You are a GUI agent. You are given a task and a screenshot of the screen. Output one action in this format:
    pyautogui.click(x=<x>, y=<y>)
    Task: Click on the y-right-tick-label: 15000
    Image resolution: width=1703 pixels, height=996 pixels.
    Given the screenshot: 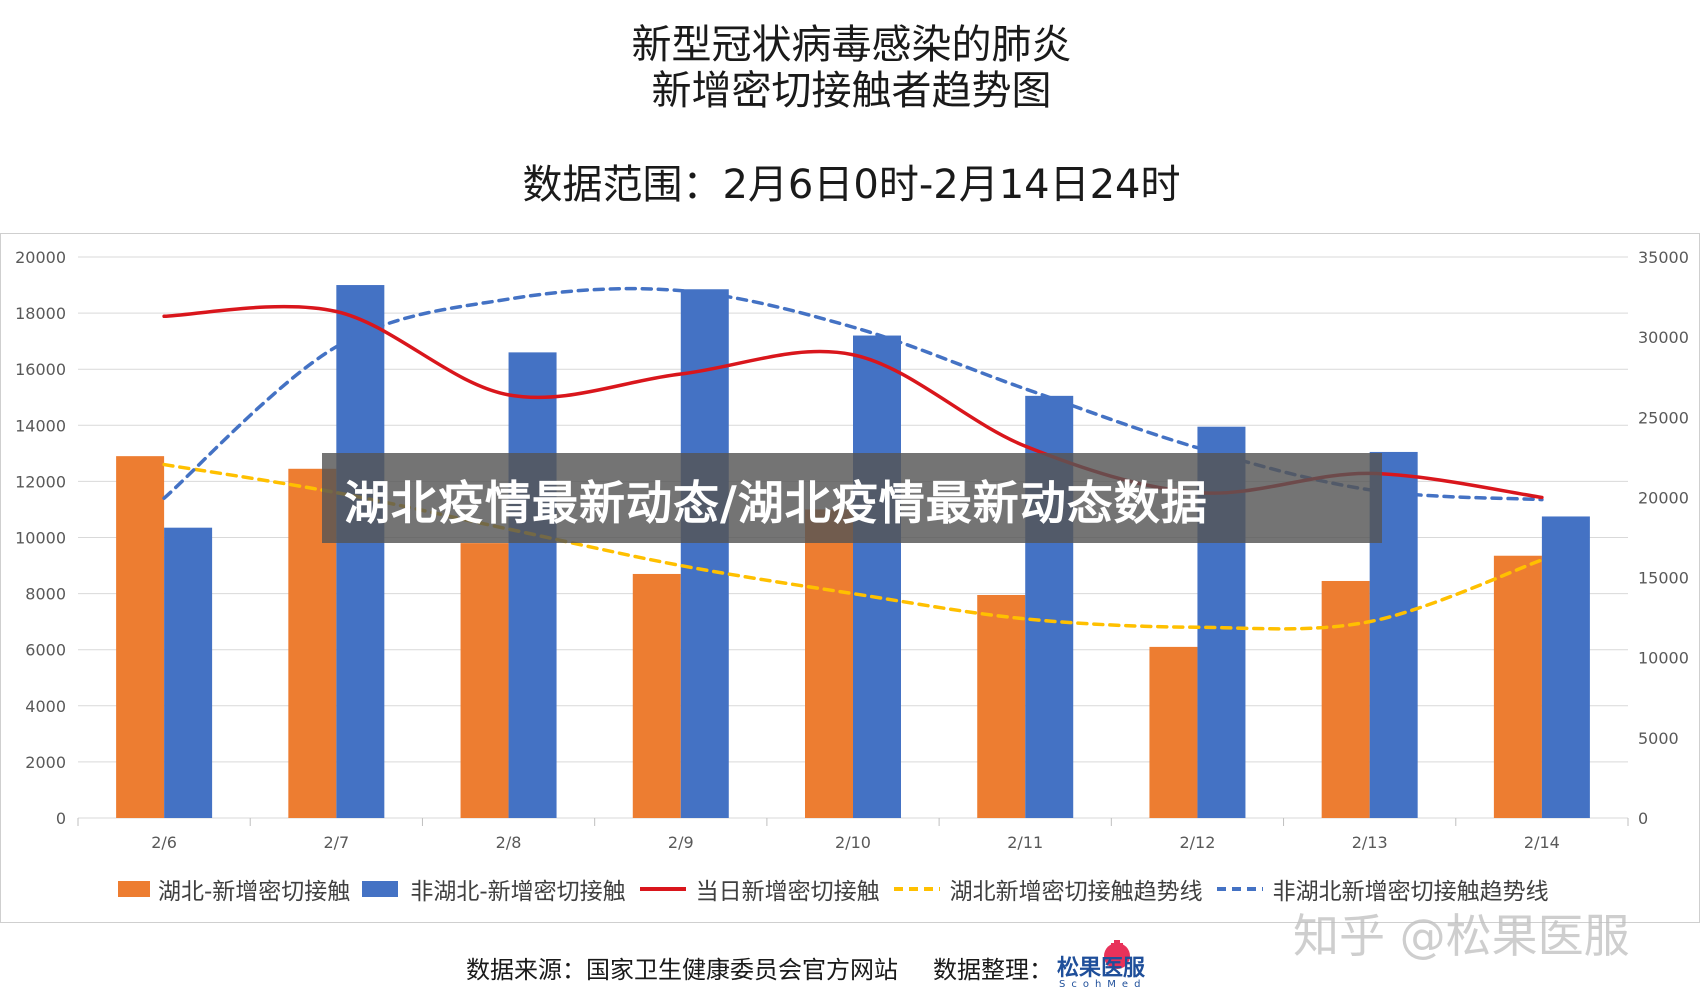 What is the action you would take?
    pyautogui.click(x=1663, y=578)
    